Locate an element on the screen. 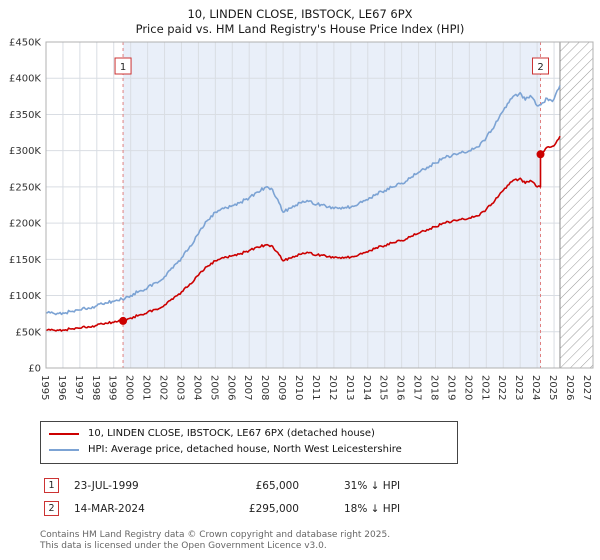 The width and height of the screenshot is (600, 560). transaction-1-marker: 1 is located at coordinates (51, 485).